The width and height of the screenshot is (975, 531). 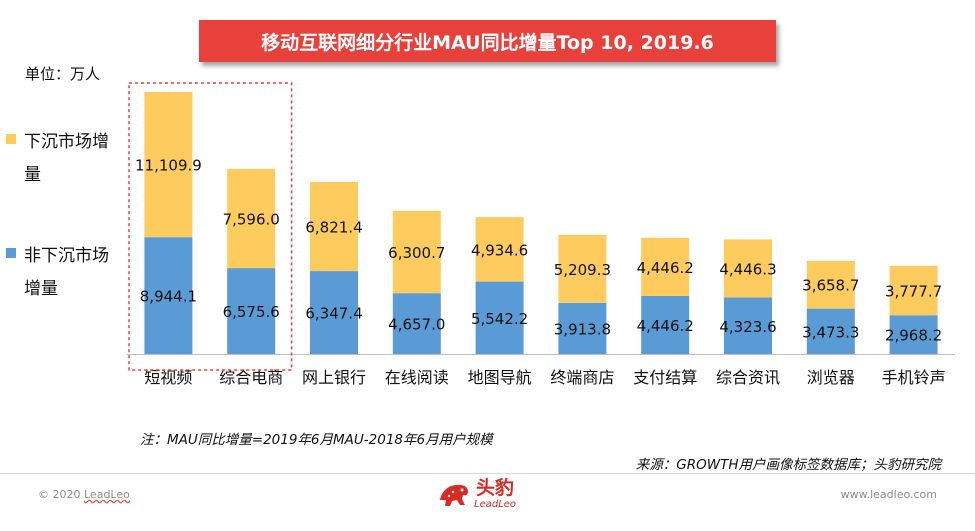 I want to click on data-label-xiachen: 4,446.2, so click(x=665, y=268).